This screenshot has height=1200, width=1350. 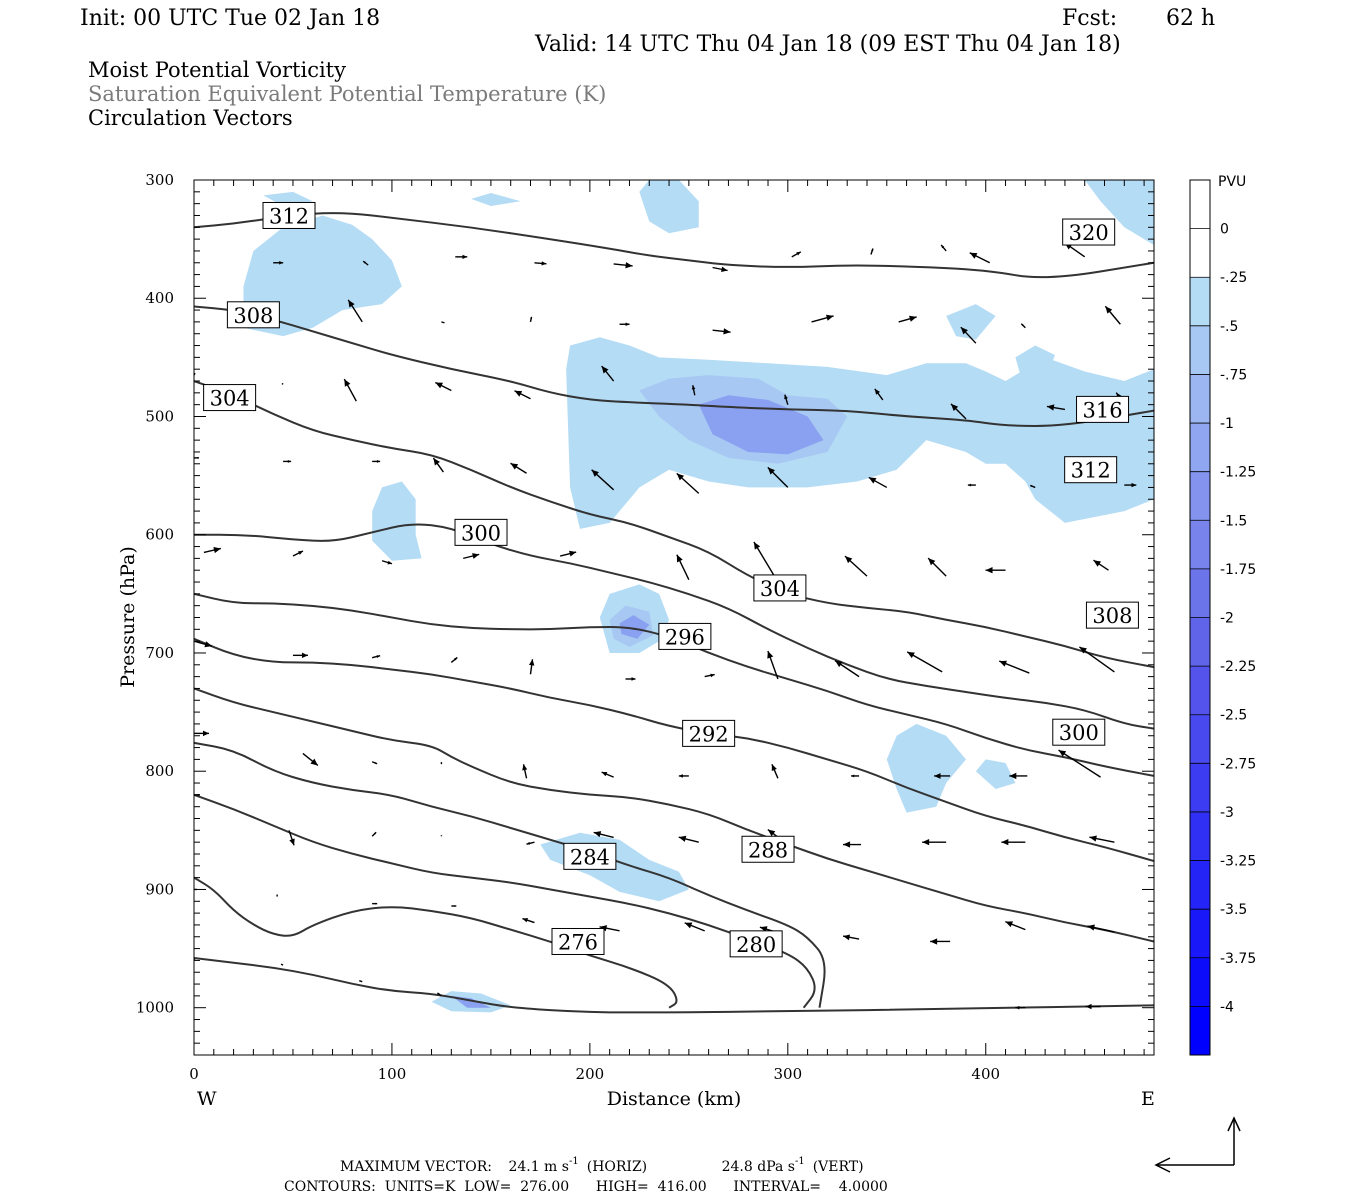 What do you see at coordinates (1089, 233) in the screenshot?
I see `contour-label-320-11: 320` at bounding box center [1089, 233].